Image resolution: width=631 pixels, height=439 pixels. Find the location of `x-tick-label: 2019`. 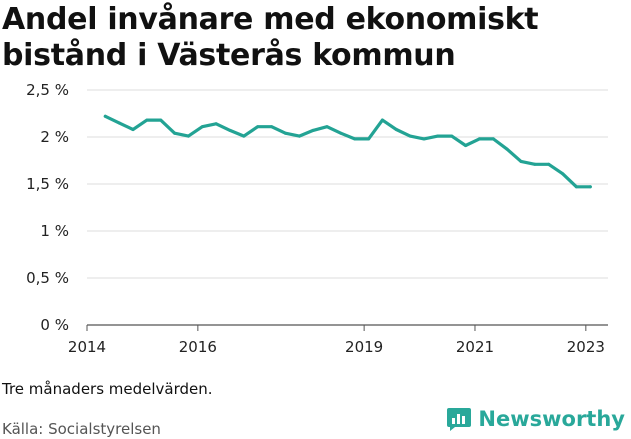

x-tick-label: 2019 is located at coordinates (364, 347).